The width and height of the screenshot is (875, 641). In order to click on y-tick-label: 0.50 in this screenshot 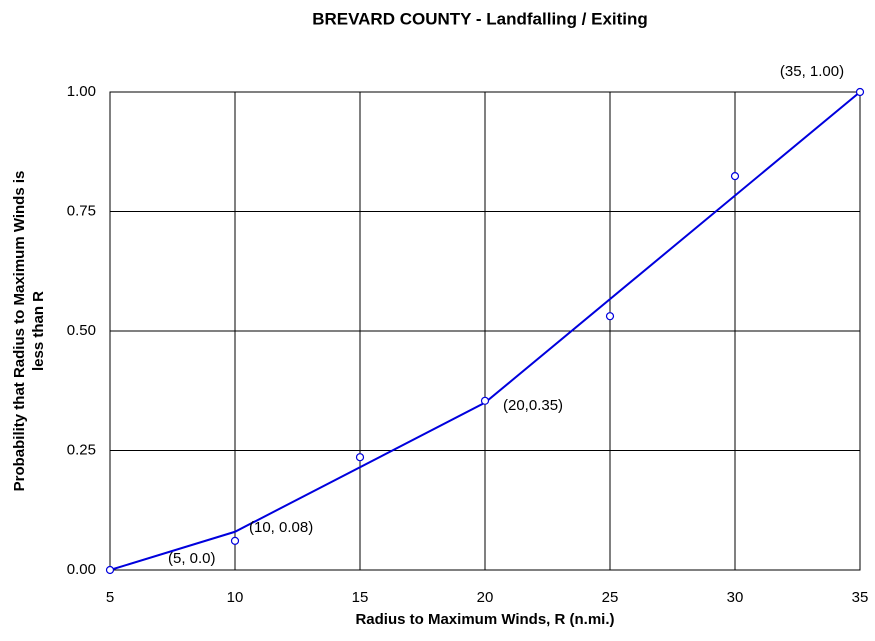, I will do `click(81, 330)`.